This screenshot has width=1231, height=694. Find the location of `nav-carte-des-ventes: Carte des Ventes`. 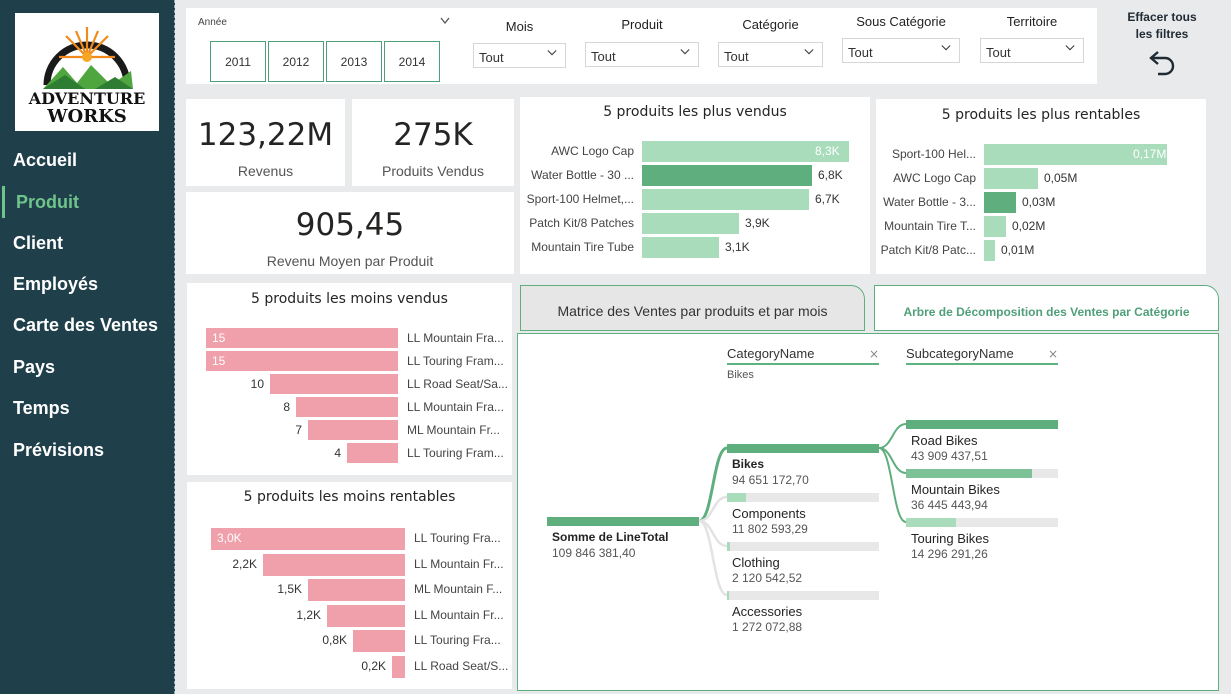

nav-carte-des-ventes: Carte des Ventes is located at coordinates (86, 325).